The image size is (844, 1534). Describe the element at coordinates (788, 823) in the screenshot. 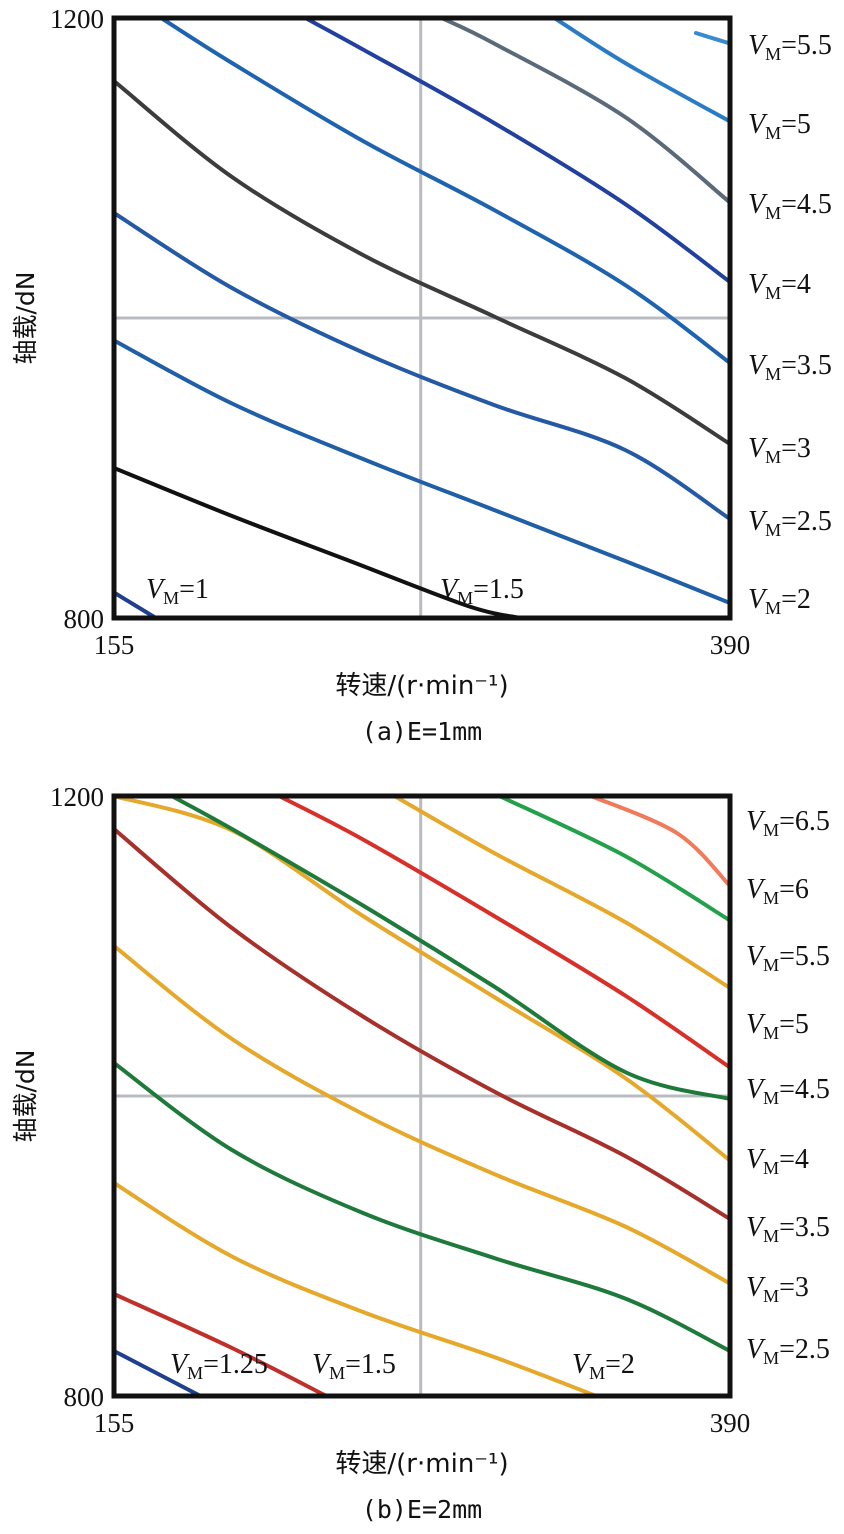

I see `series-label: VM=6.5` at that location.